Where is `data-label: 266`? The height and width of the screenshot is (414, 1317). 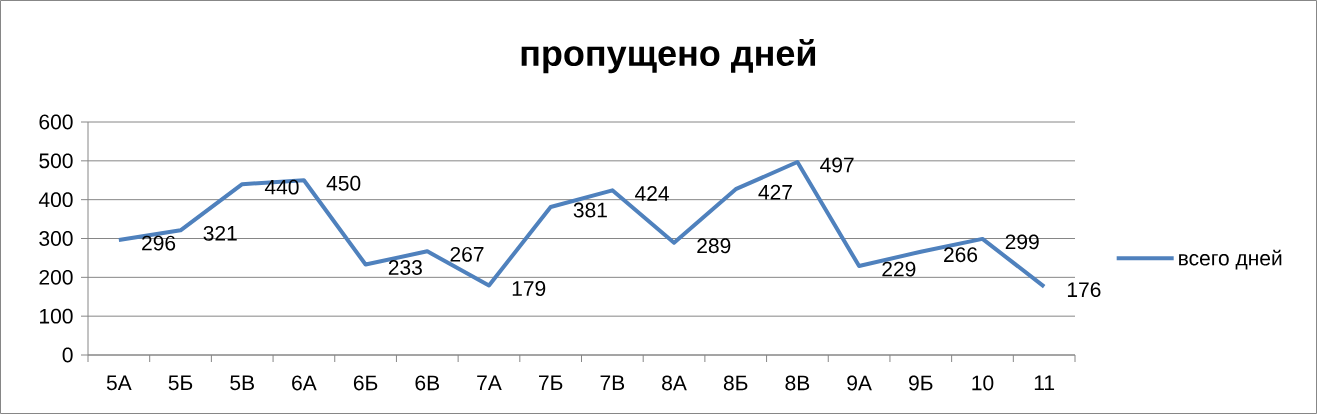 data-label: 266 is located at coordinates (961, 255).